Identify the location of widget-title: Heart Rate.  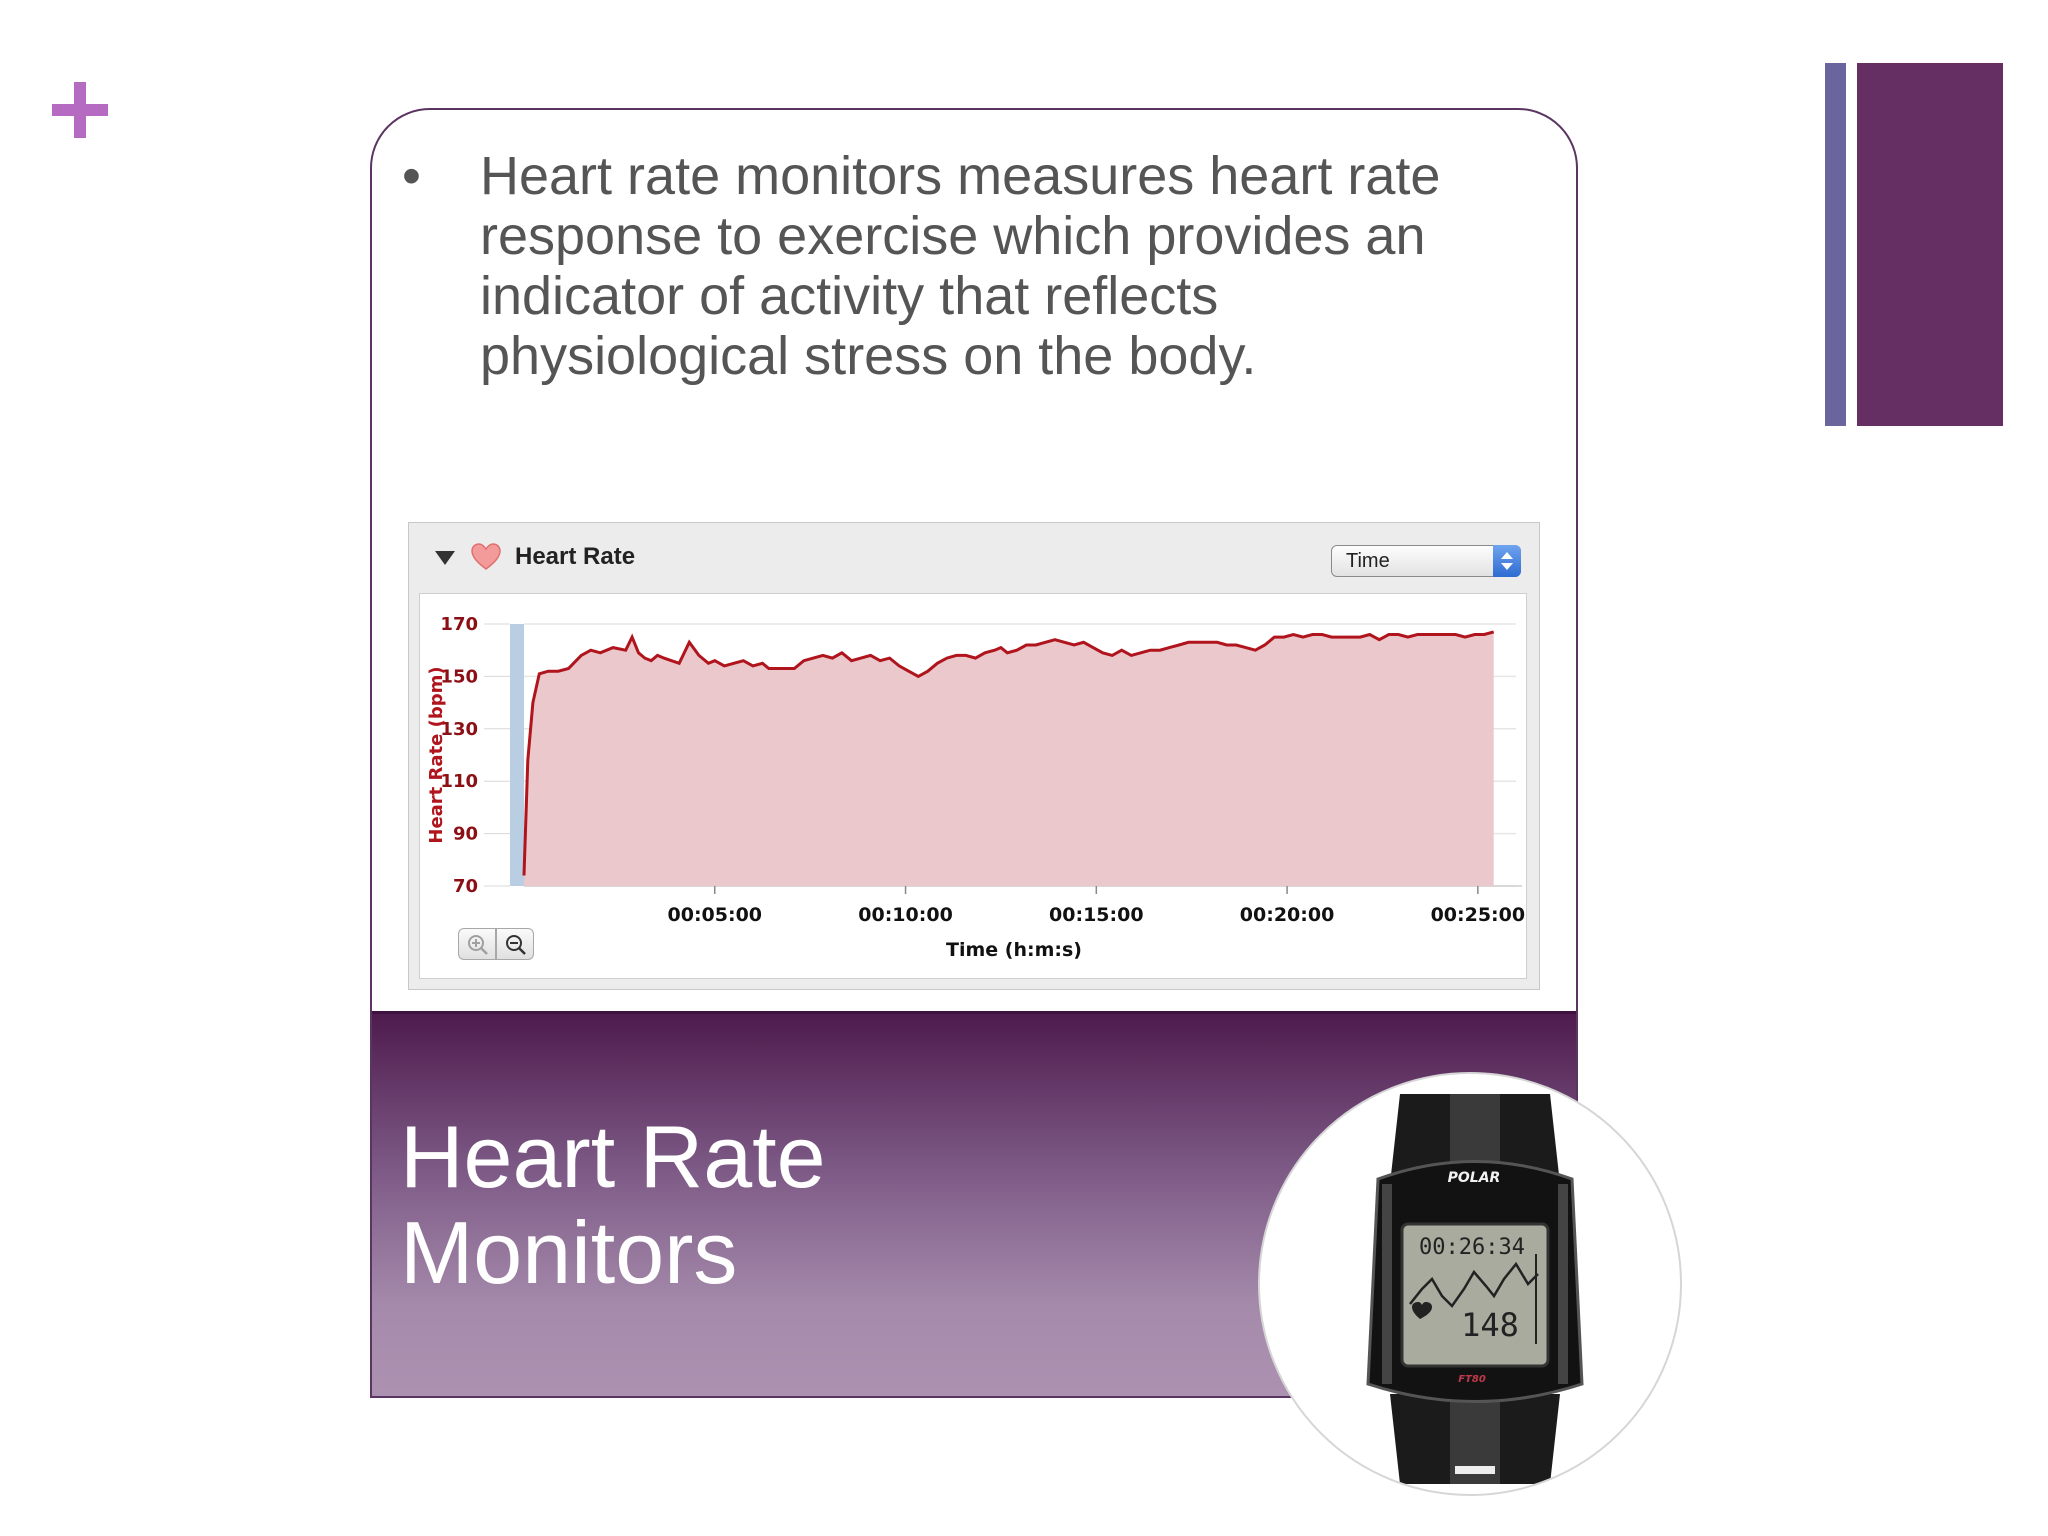
(575, 556).